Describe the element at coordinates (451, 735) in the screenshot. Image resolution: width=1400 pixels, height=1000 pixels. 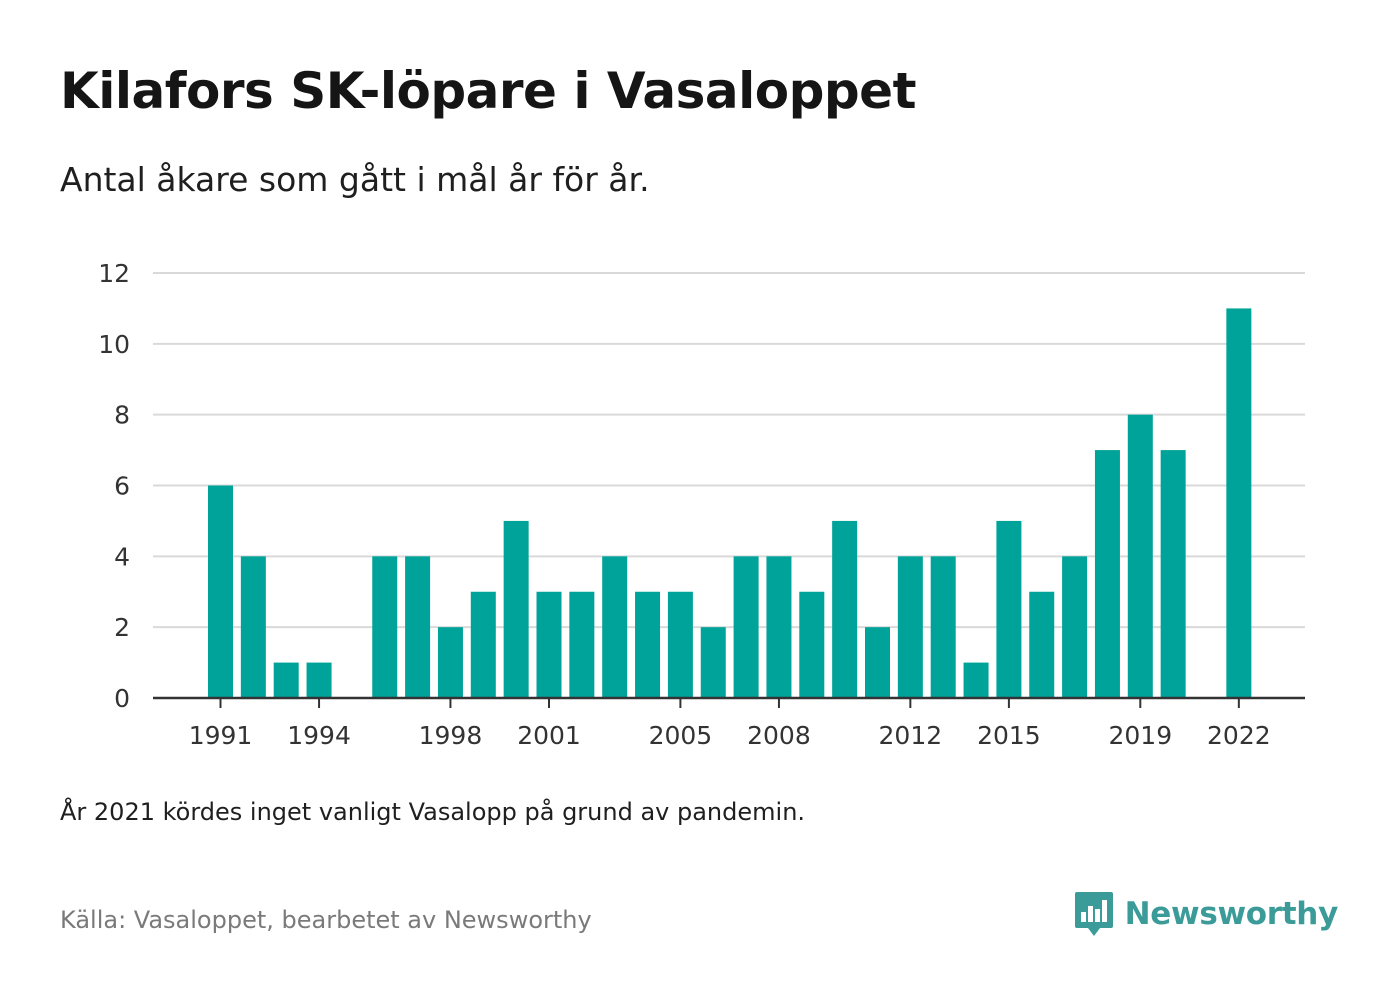
I see `x-tick-label: 1998` at that location.